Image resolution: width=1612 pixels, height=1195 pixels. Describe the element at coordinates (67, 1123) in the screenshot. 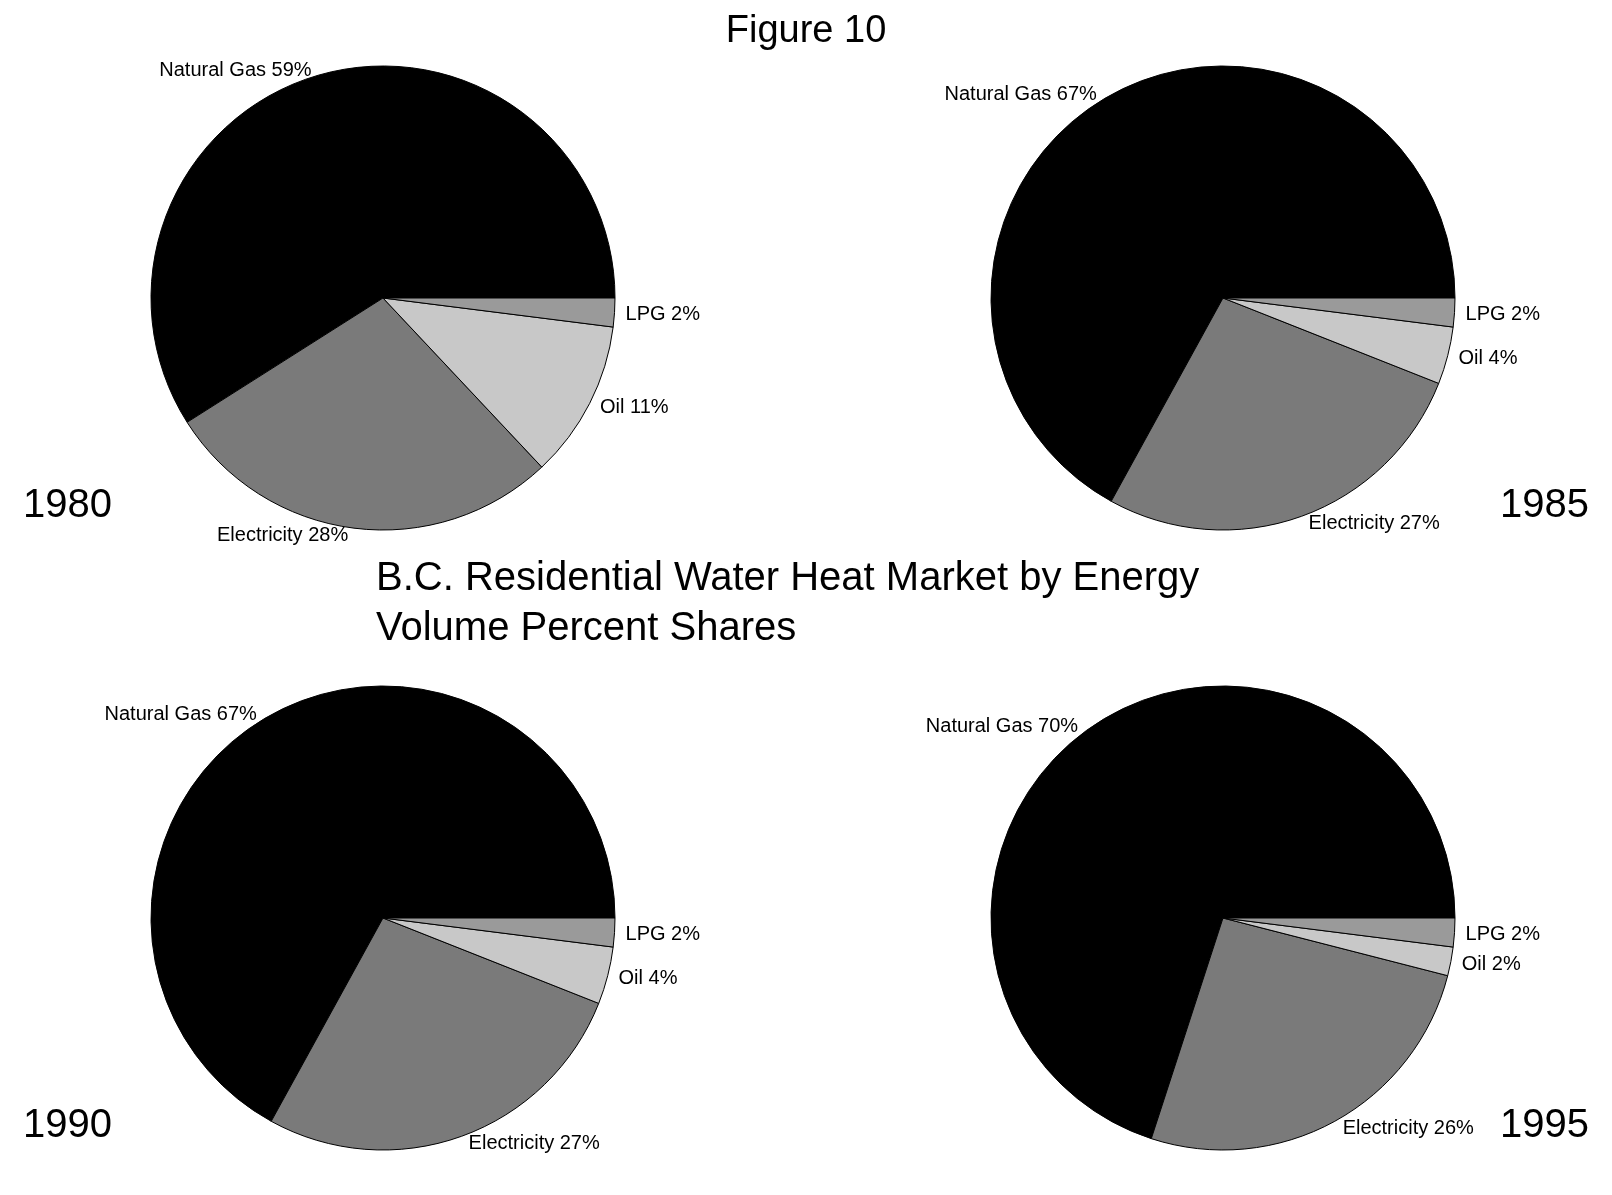

I see `text: 1990` at that location.